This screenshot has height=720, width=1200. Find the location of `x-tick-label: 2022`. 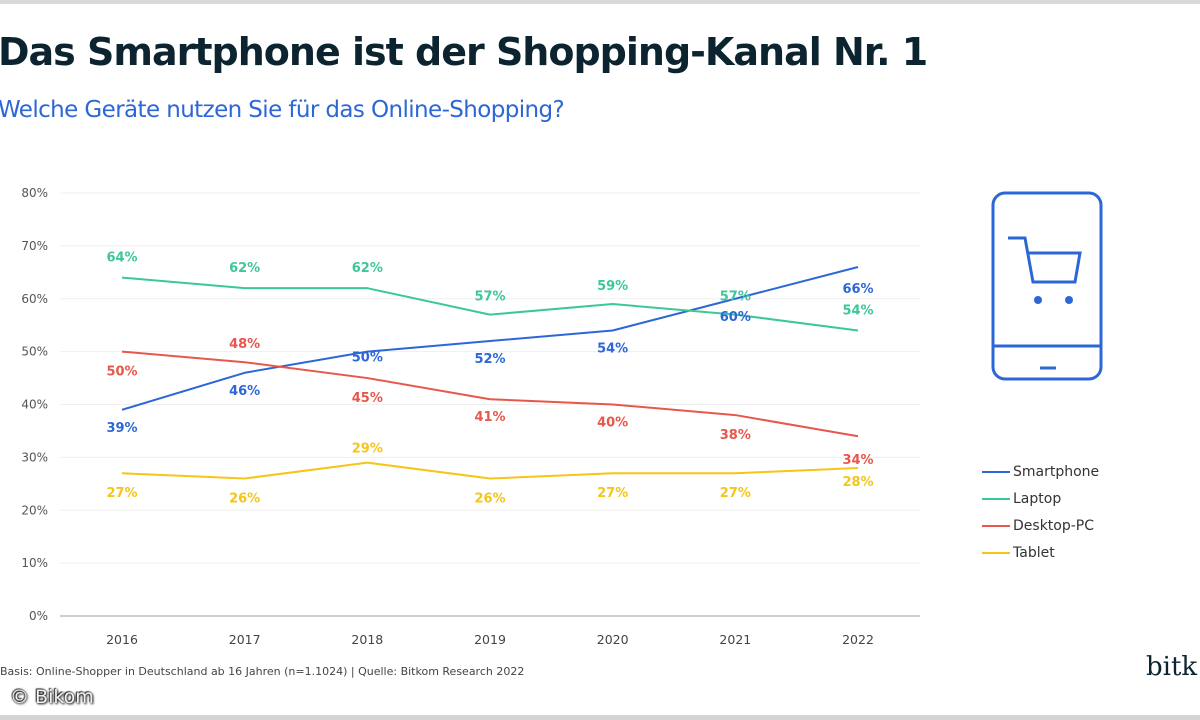

x-tick-label: 2022 is located at coordinates (858, 639).